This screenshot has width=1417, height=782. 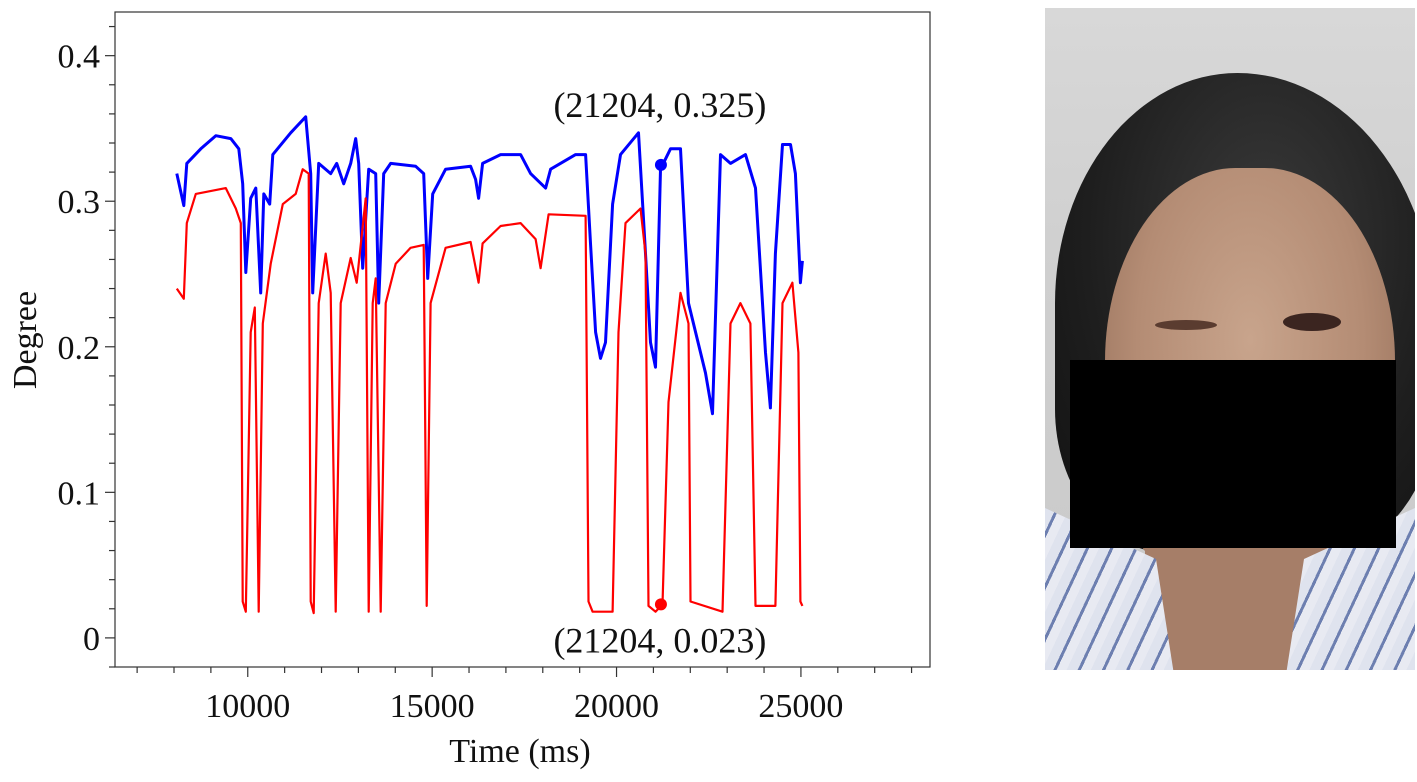 I want to click on x-tick-label: 15000, so click(x=432, y=706).